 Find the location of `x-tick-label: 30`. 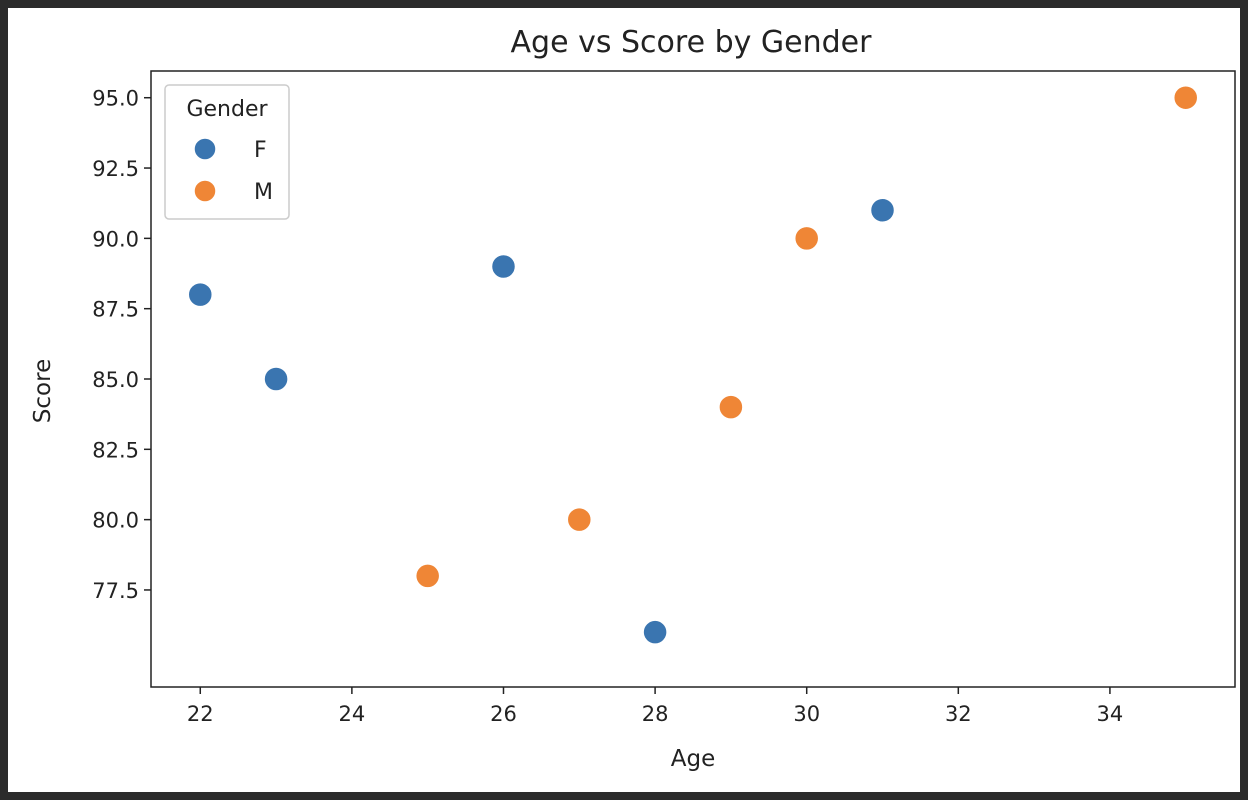

x-tick-label: 30 is located at coordinates (806, 714).